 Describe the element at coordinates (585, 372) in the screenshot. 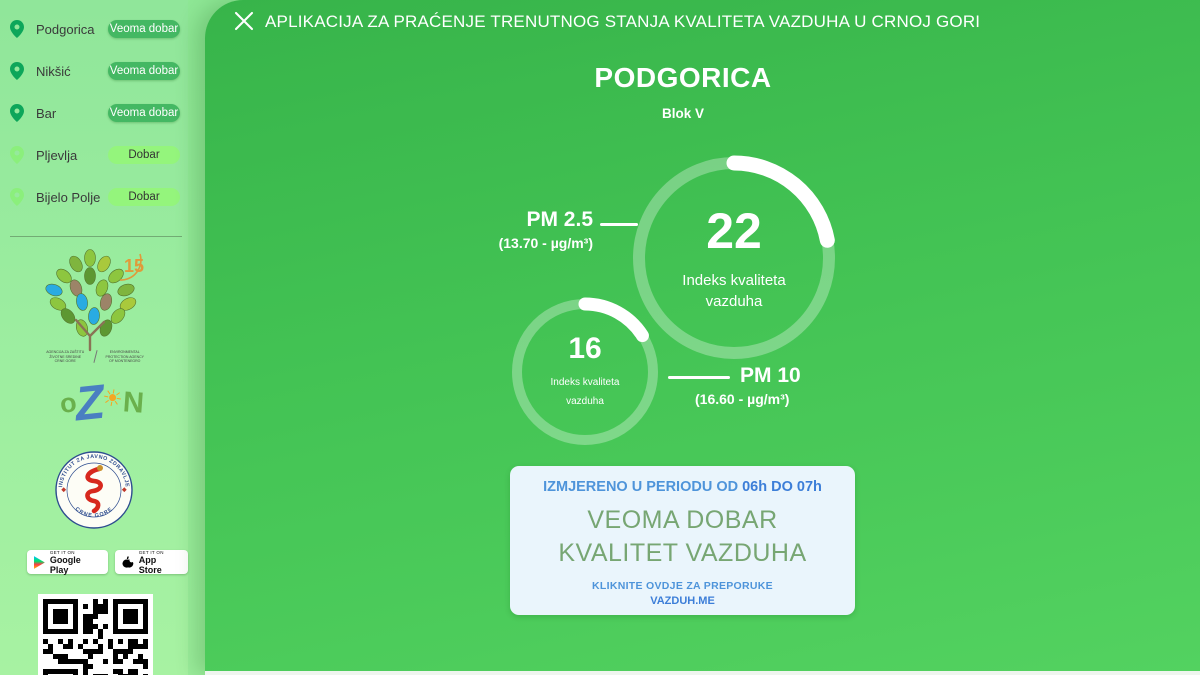

I see `pm10-gauge-arc` at that location.